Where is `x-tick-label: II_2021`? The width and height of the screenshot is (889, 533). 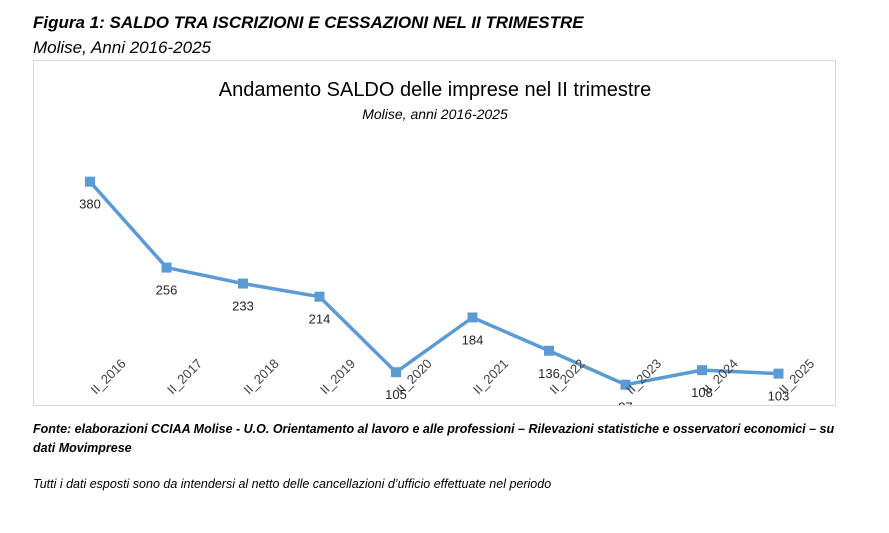
x-tick-label: II_2021 is located at coordinates (490, 376).